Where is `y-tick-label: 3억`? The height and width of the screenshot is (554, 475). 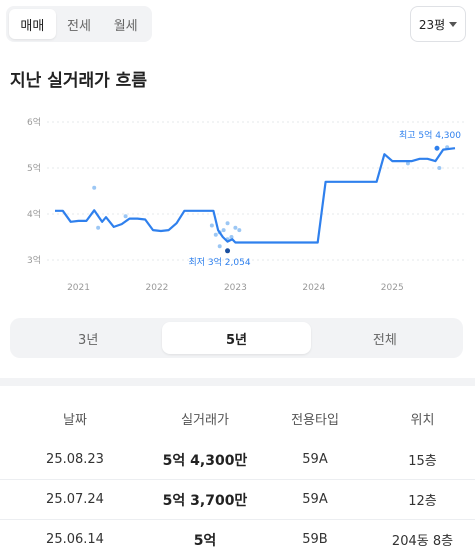
y-tick-label: 3억 is located at coordinates (34, 260).